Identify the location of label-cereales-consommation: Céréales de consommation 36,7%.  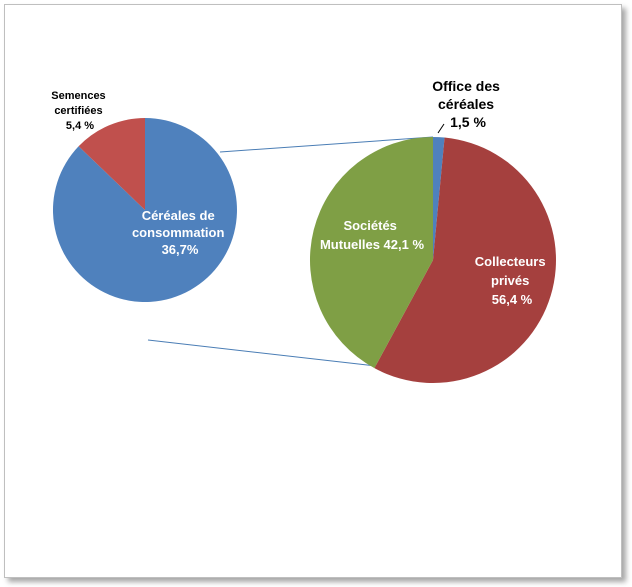
(180, 232).